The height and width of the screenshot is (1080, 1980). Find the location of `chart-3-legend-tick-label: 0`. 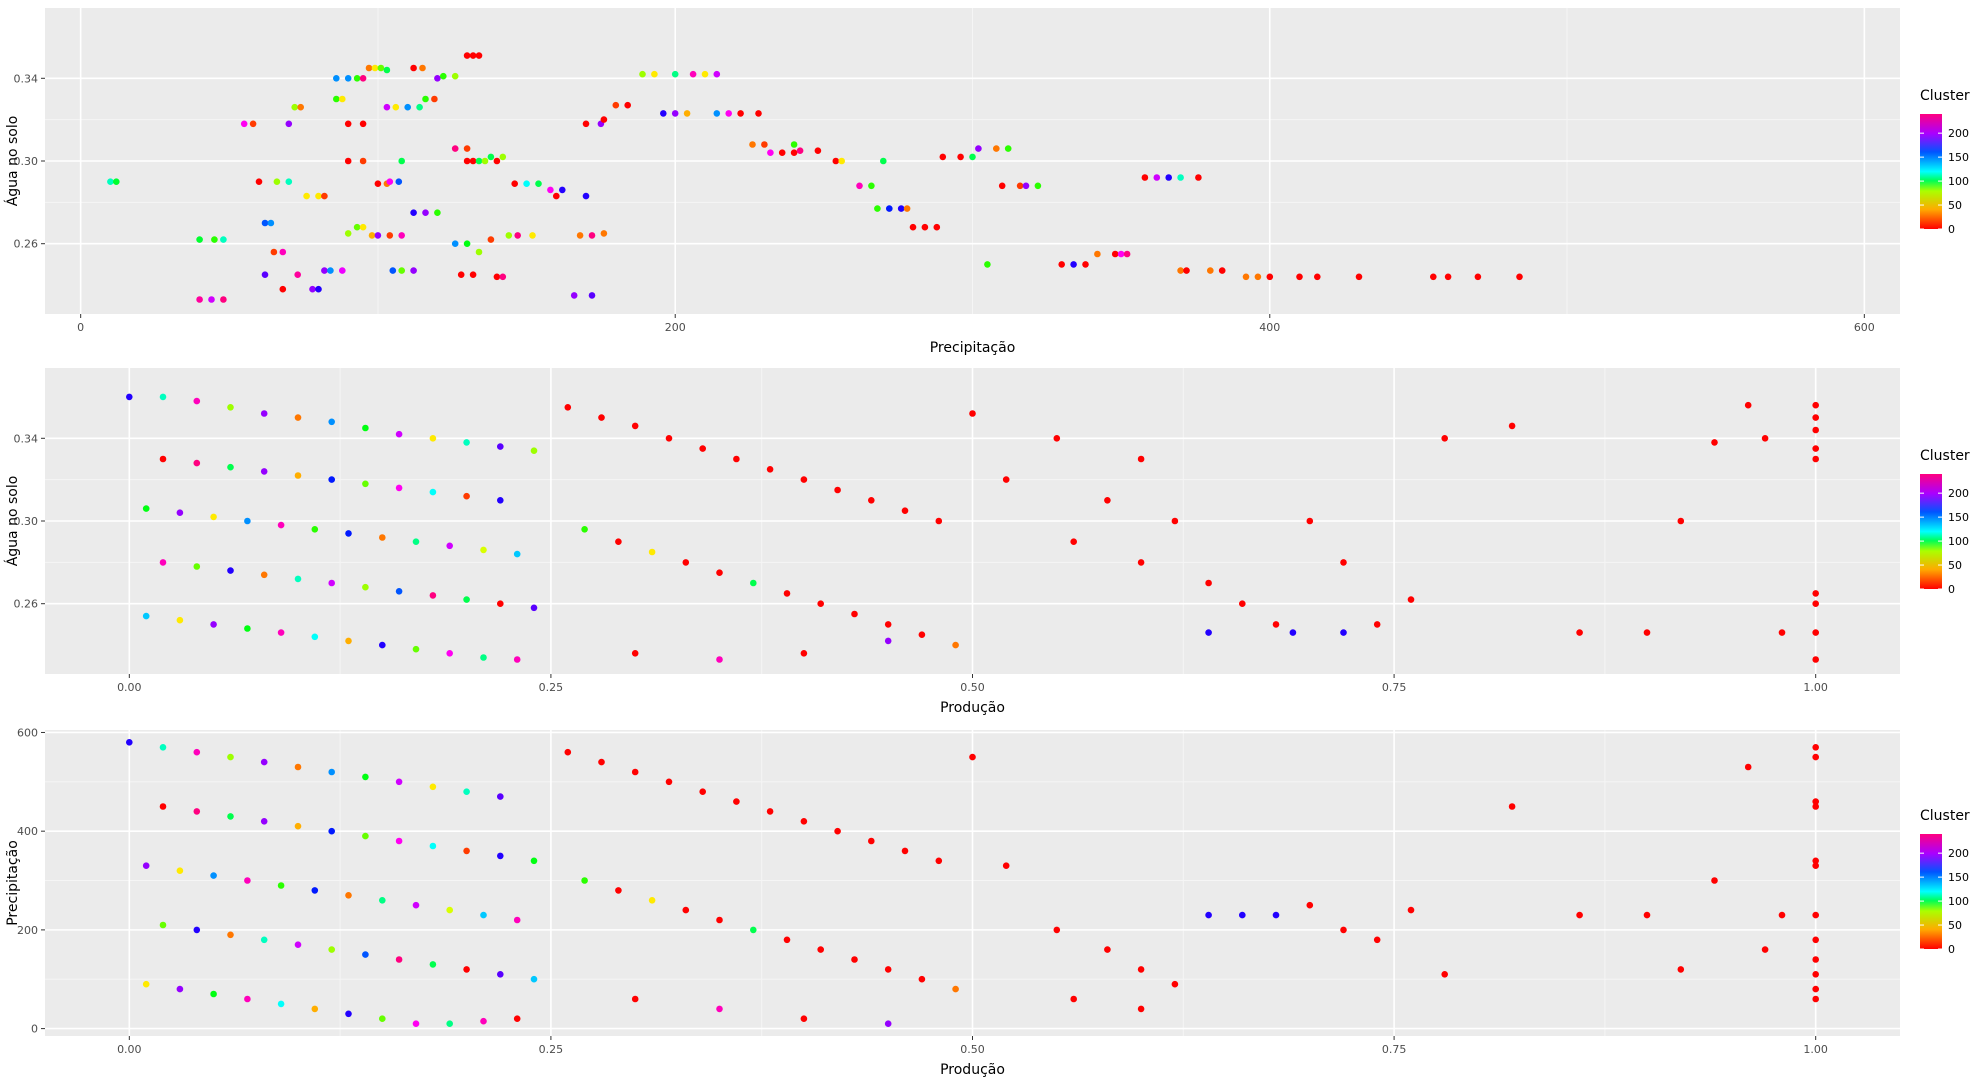

chart-3-legend-tick-label: 0 is located at coordinates (1951, 949).